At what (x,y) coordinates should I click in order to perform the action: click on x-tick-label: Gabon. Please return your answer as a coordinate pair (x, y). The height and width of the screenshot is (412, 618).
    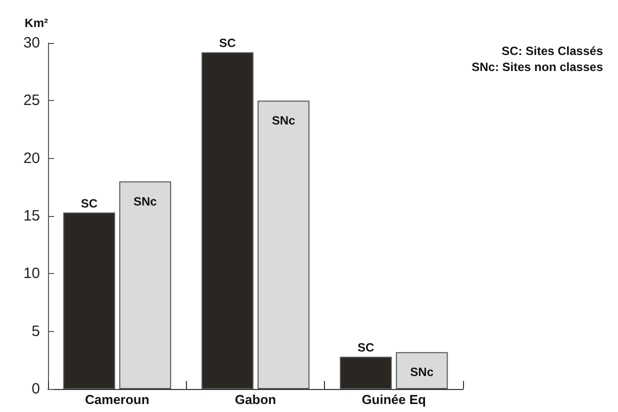
    Looking at the image, I should click on (255, 399).